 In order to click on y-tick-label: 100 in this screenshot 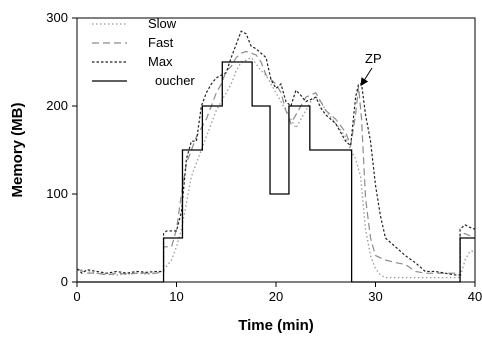, I will do `click(57, 193)`.